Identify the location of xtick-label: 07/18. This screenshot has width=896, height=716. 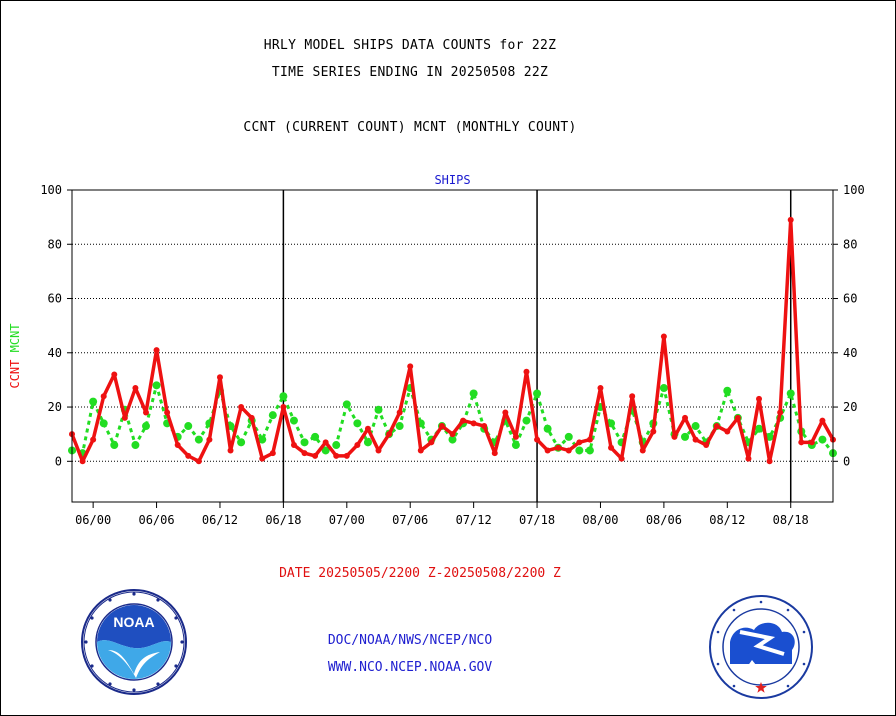
(537, 520).